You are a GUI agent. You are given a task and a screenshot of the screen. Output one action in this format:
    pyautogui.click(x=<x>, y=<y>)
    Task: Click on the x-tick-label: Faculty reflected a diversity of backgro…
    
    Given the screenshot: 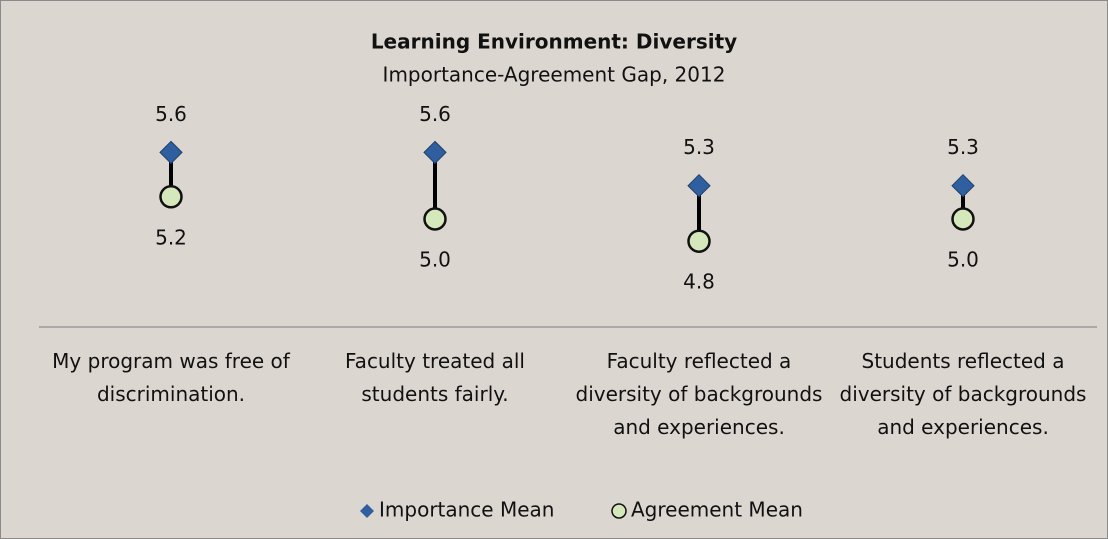 What is the action you would take?
    pyautogui.click(x=699, y=394)
    